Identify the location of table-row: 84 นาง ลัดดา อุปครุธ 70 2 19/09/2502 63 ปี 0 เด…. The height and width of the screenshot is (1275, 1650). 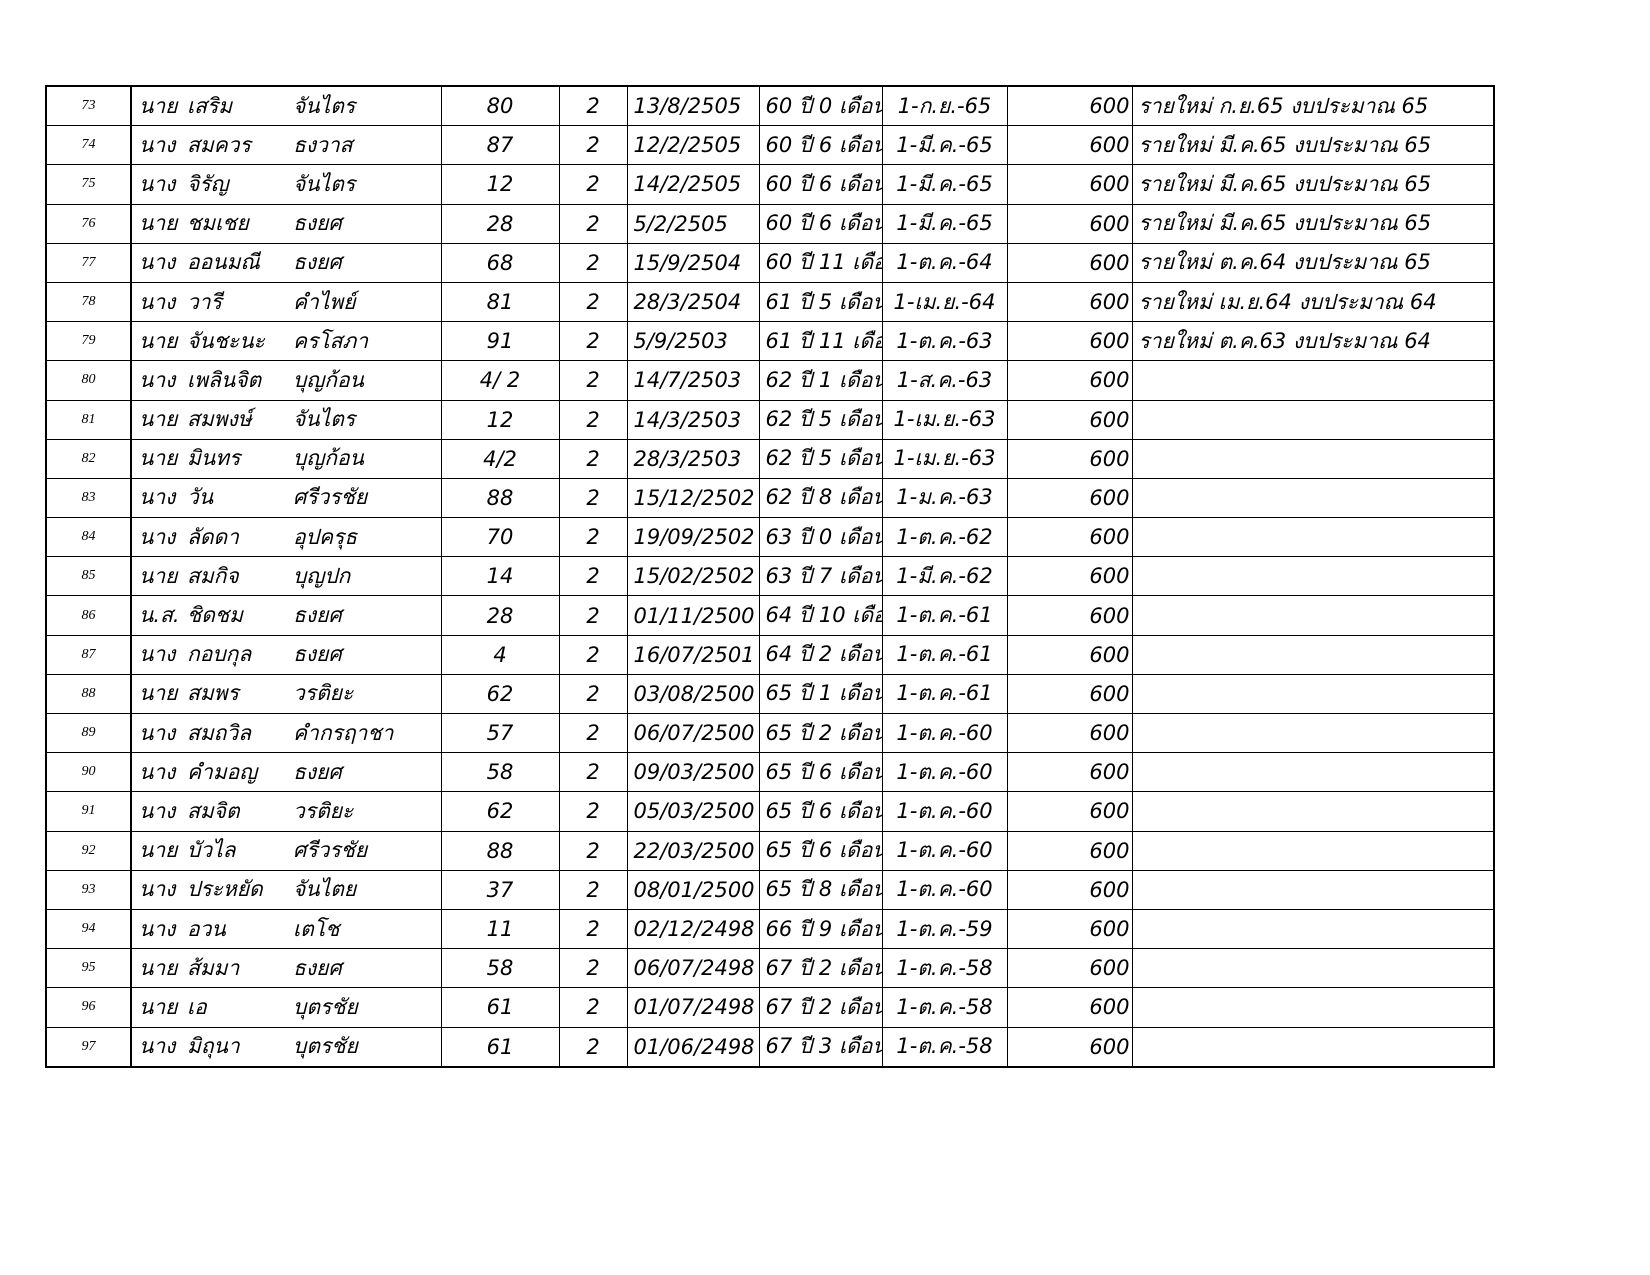
(770, 537).